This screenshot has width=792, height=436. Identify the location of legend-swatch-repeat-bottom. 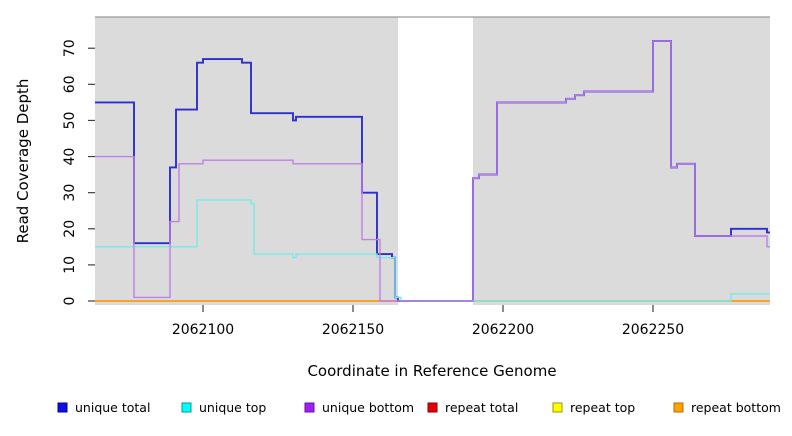
(678, 407).